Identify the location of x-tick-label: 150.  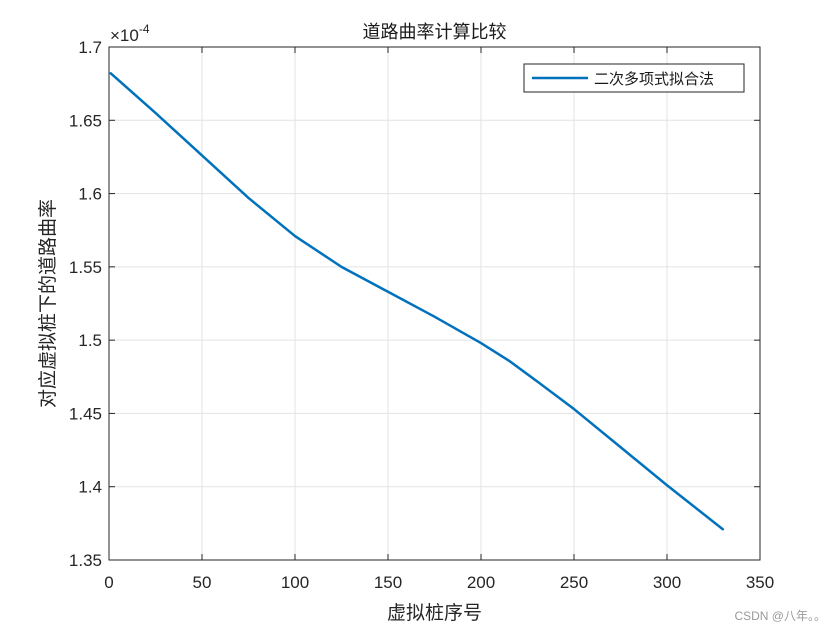
(388, 582).